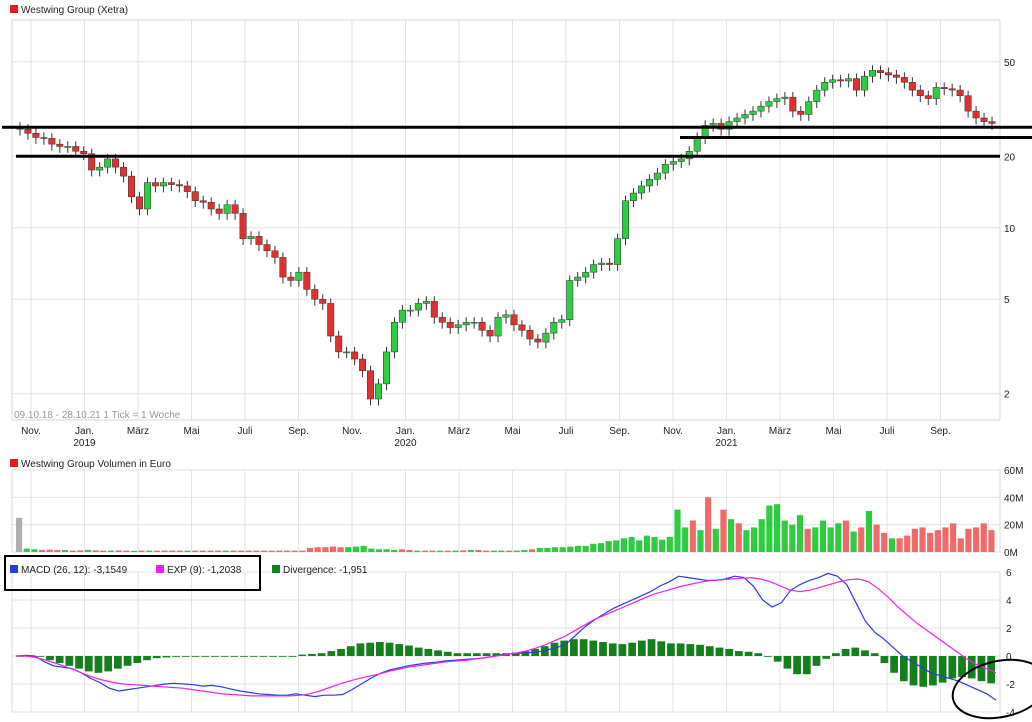  What do you see at coordinates (1007, 300) in the screenshot?
I see `price-y-tick: 5` at bounding box center [1007, 300].